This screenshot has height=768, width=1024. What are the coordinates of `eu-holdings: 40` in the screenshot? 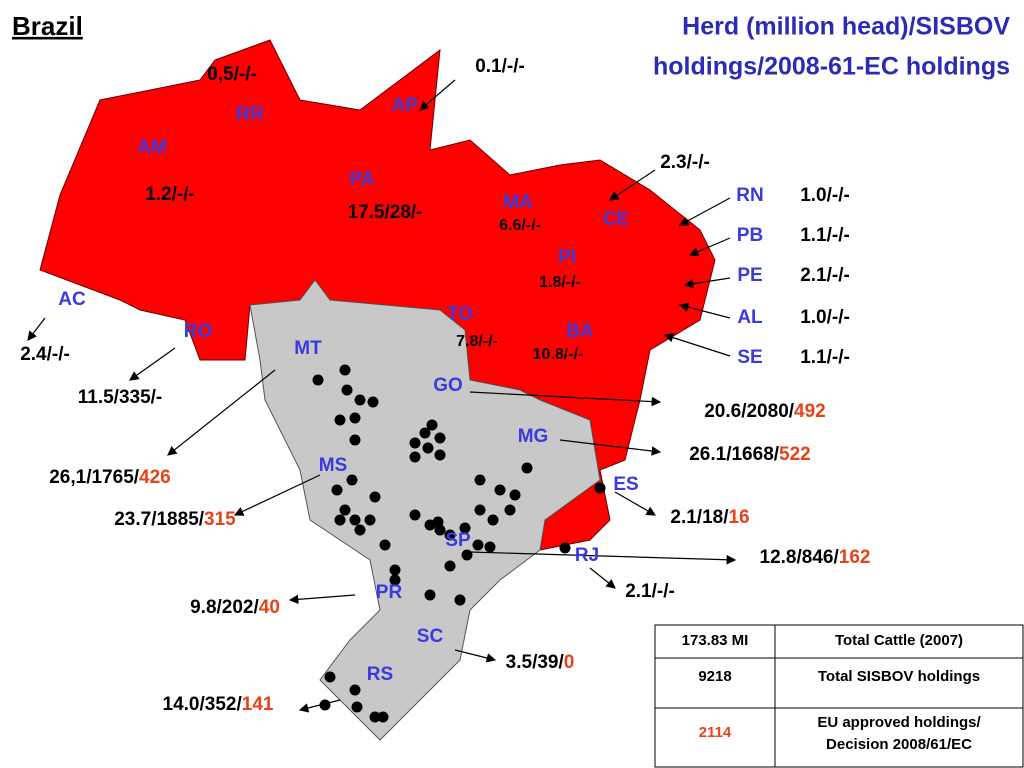 It's located at (269, 607).